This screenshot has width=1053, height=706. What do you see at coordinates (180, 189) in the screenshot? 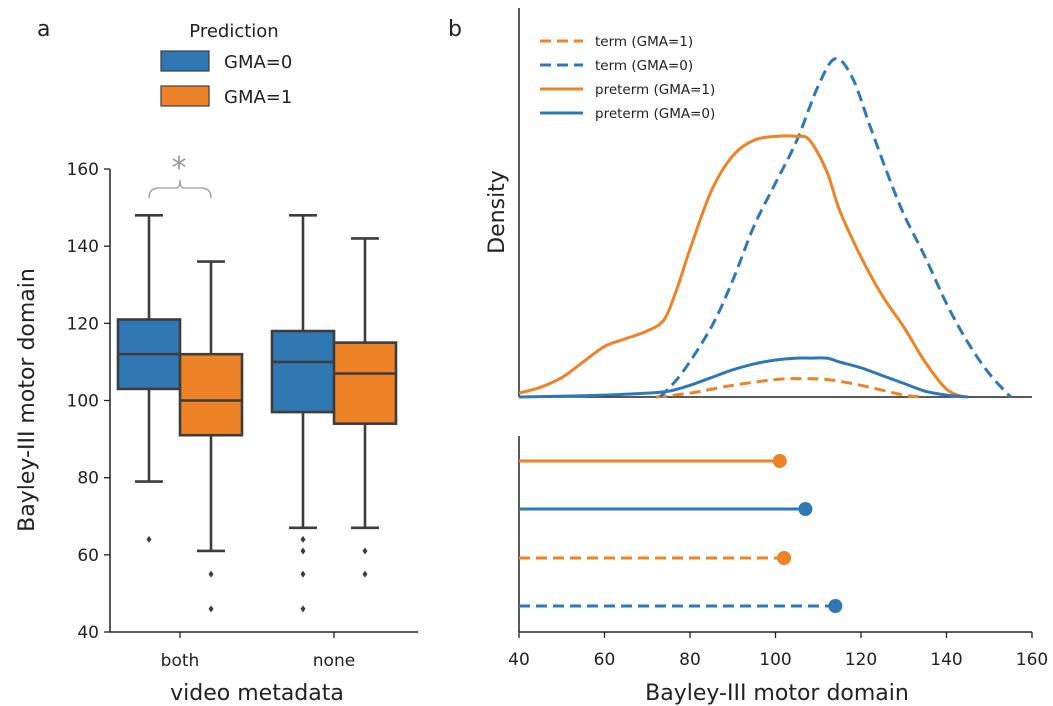
I see `significance-bracket-line` at bounding box center [180, 189].